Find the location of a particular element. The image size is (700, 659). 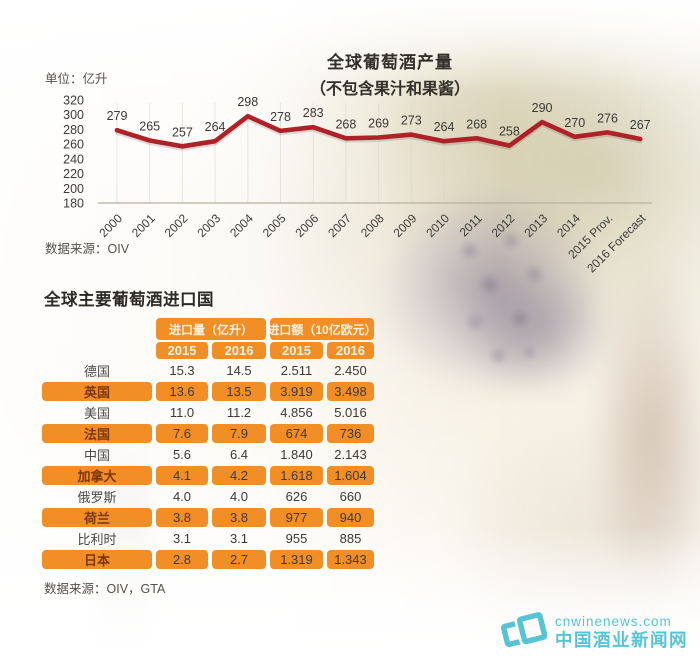

table-cell-country: 加拿大 is located at coordinates (97, 475).